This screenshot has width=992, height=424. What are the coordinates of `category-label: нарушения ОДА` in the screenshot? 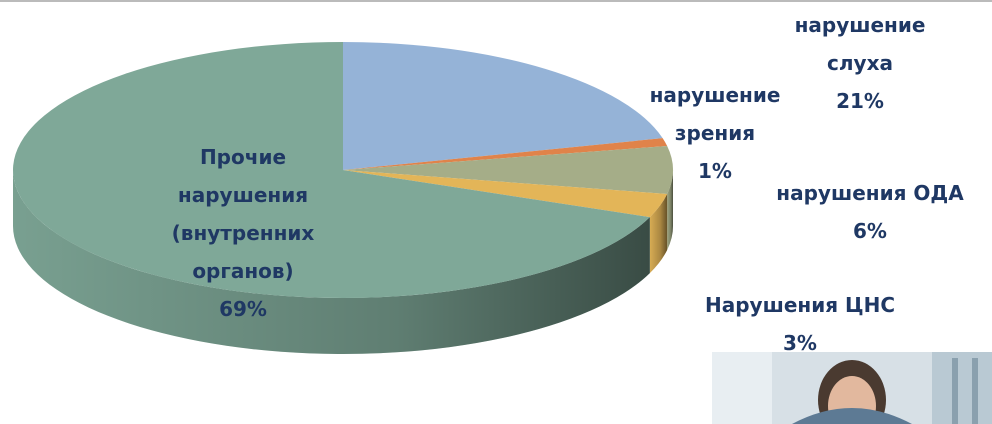 It's located at (870, 193).